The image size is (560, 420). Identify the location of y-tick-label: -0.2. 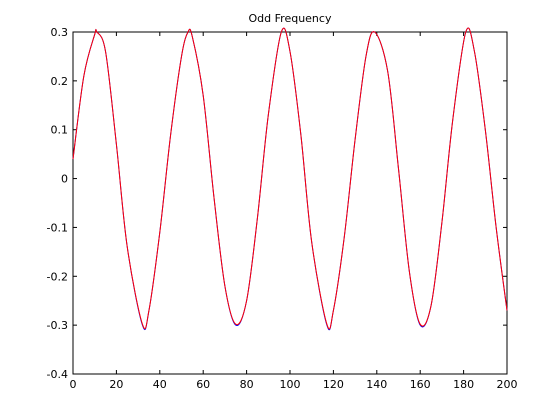
(57, 276).